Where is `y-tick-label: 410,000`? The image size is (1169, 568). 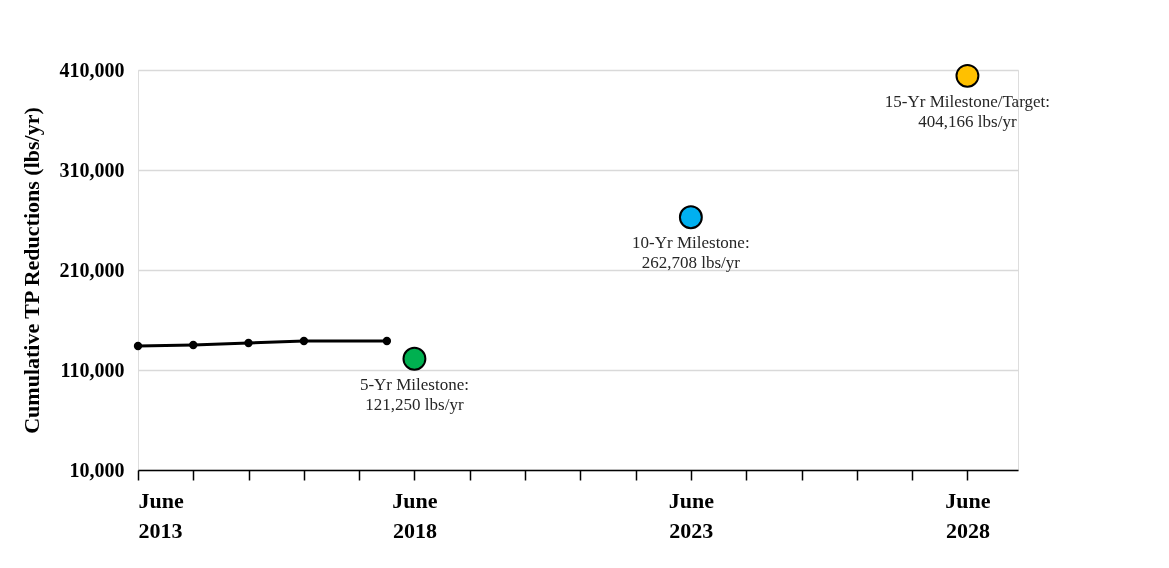 y-tick-label: 410,000 is located at coordinates (92, 69).